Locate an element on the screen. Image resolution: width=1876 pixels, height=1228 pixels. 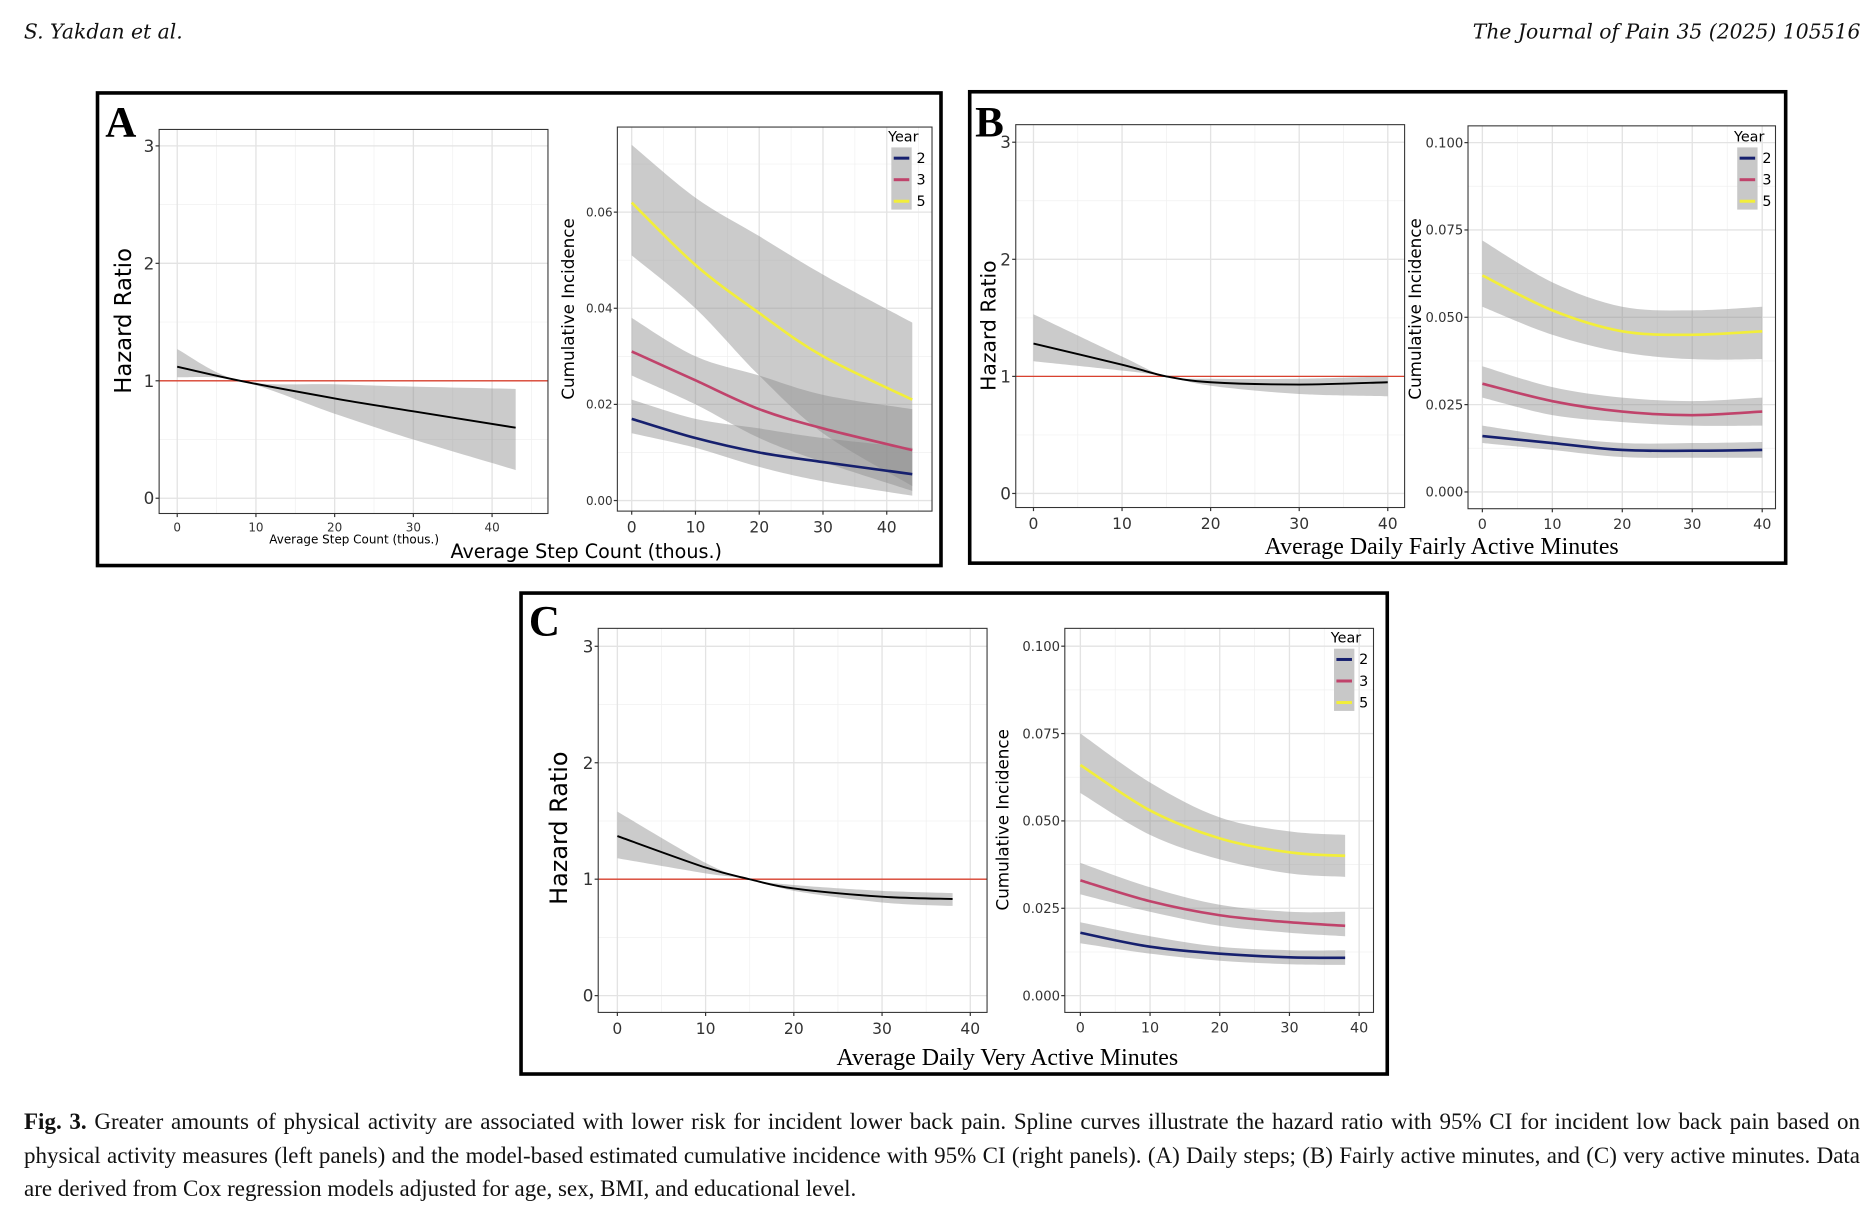
y-tick-label: 0.06 is located at coordinates (599, 212).